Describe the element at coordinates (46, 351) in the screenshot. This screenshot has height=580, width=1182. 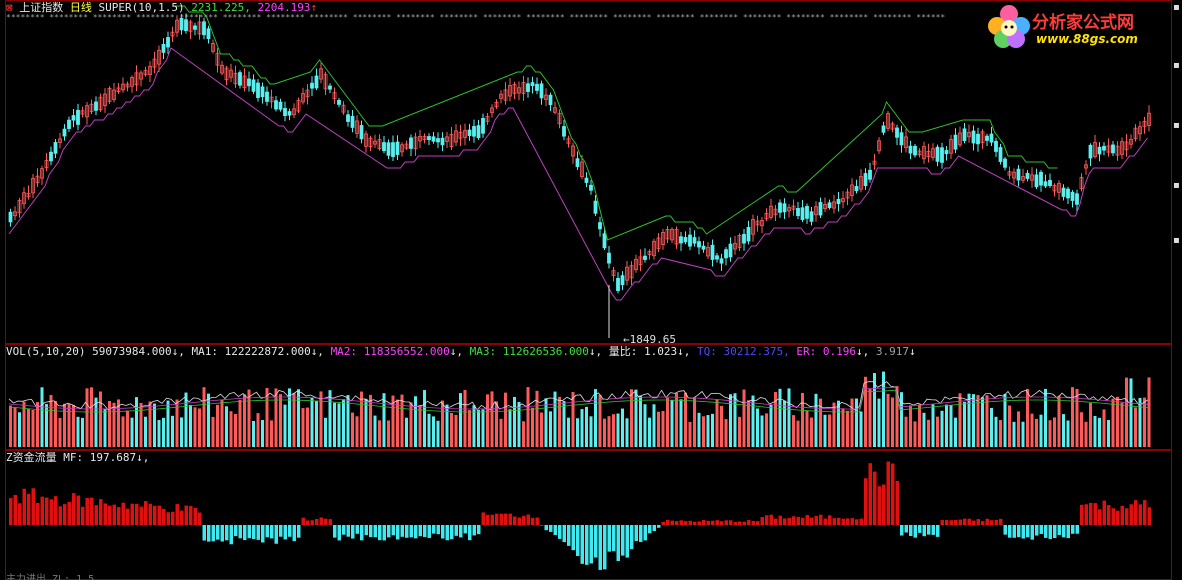
I see `vol-label: VOL(5,10,20)` at that location.